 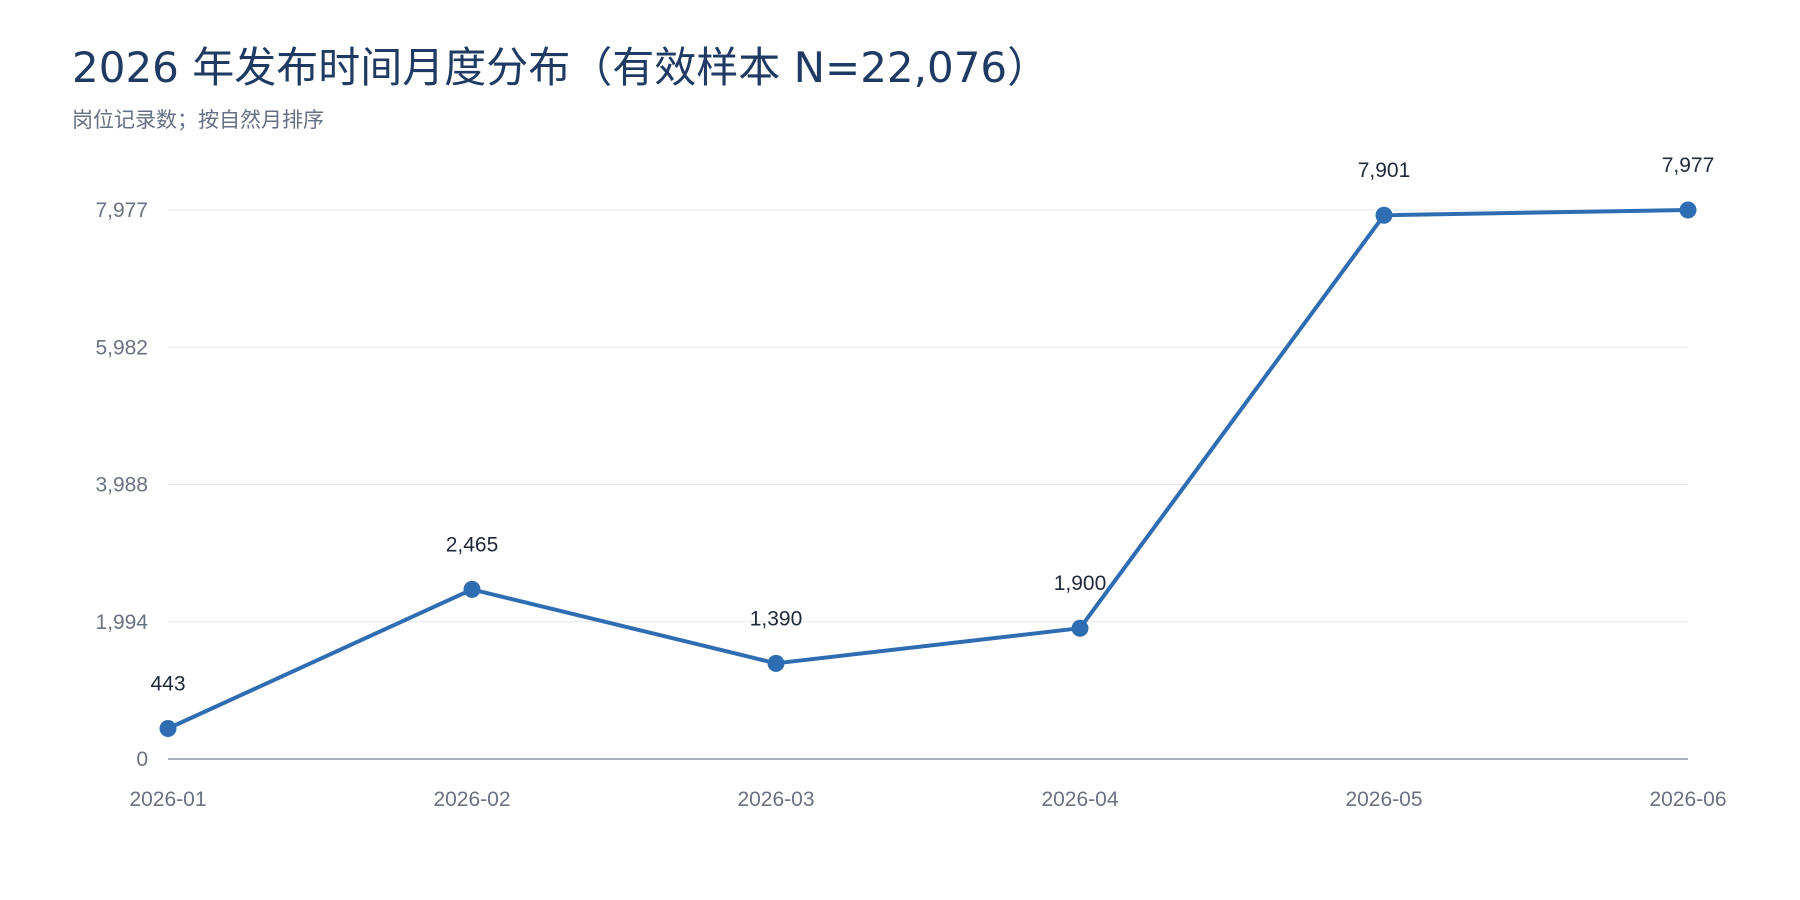 I want to click on data-label-1: 2,465, so click(x=472, y=544).